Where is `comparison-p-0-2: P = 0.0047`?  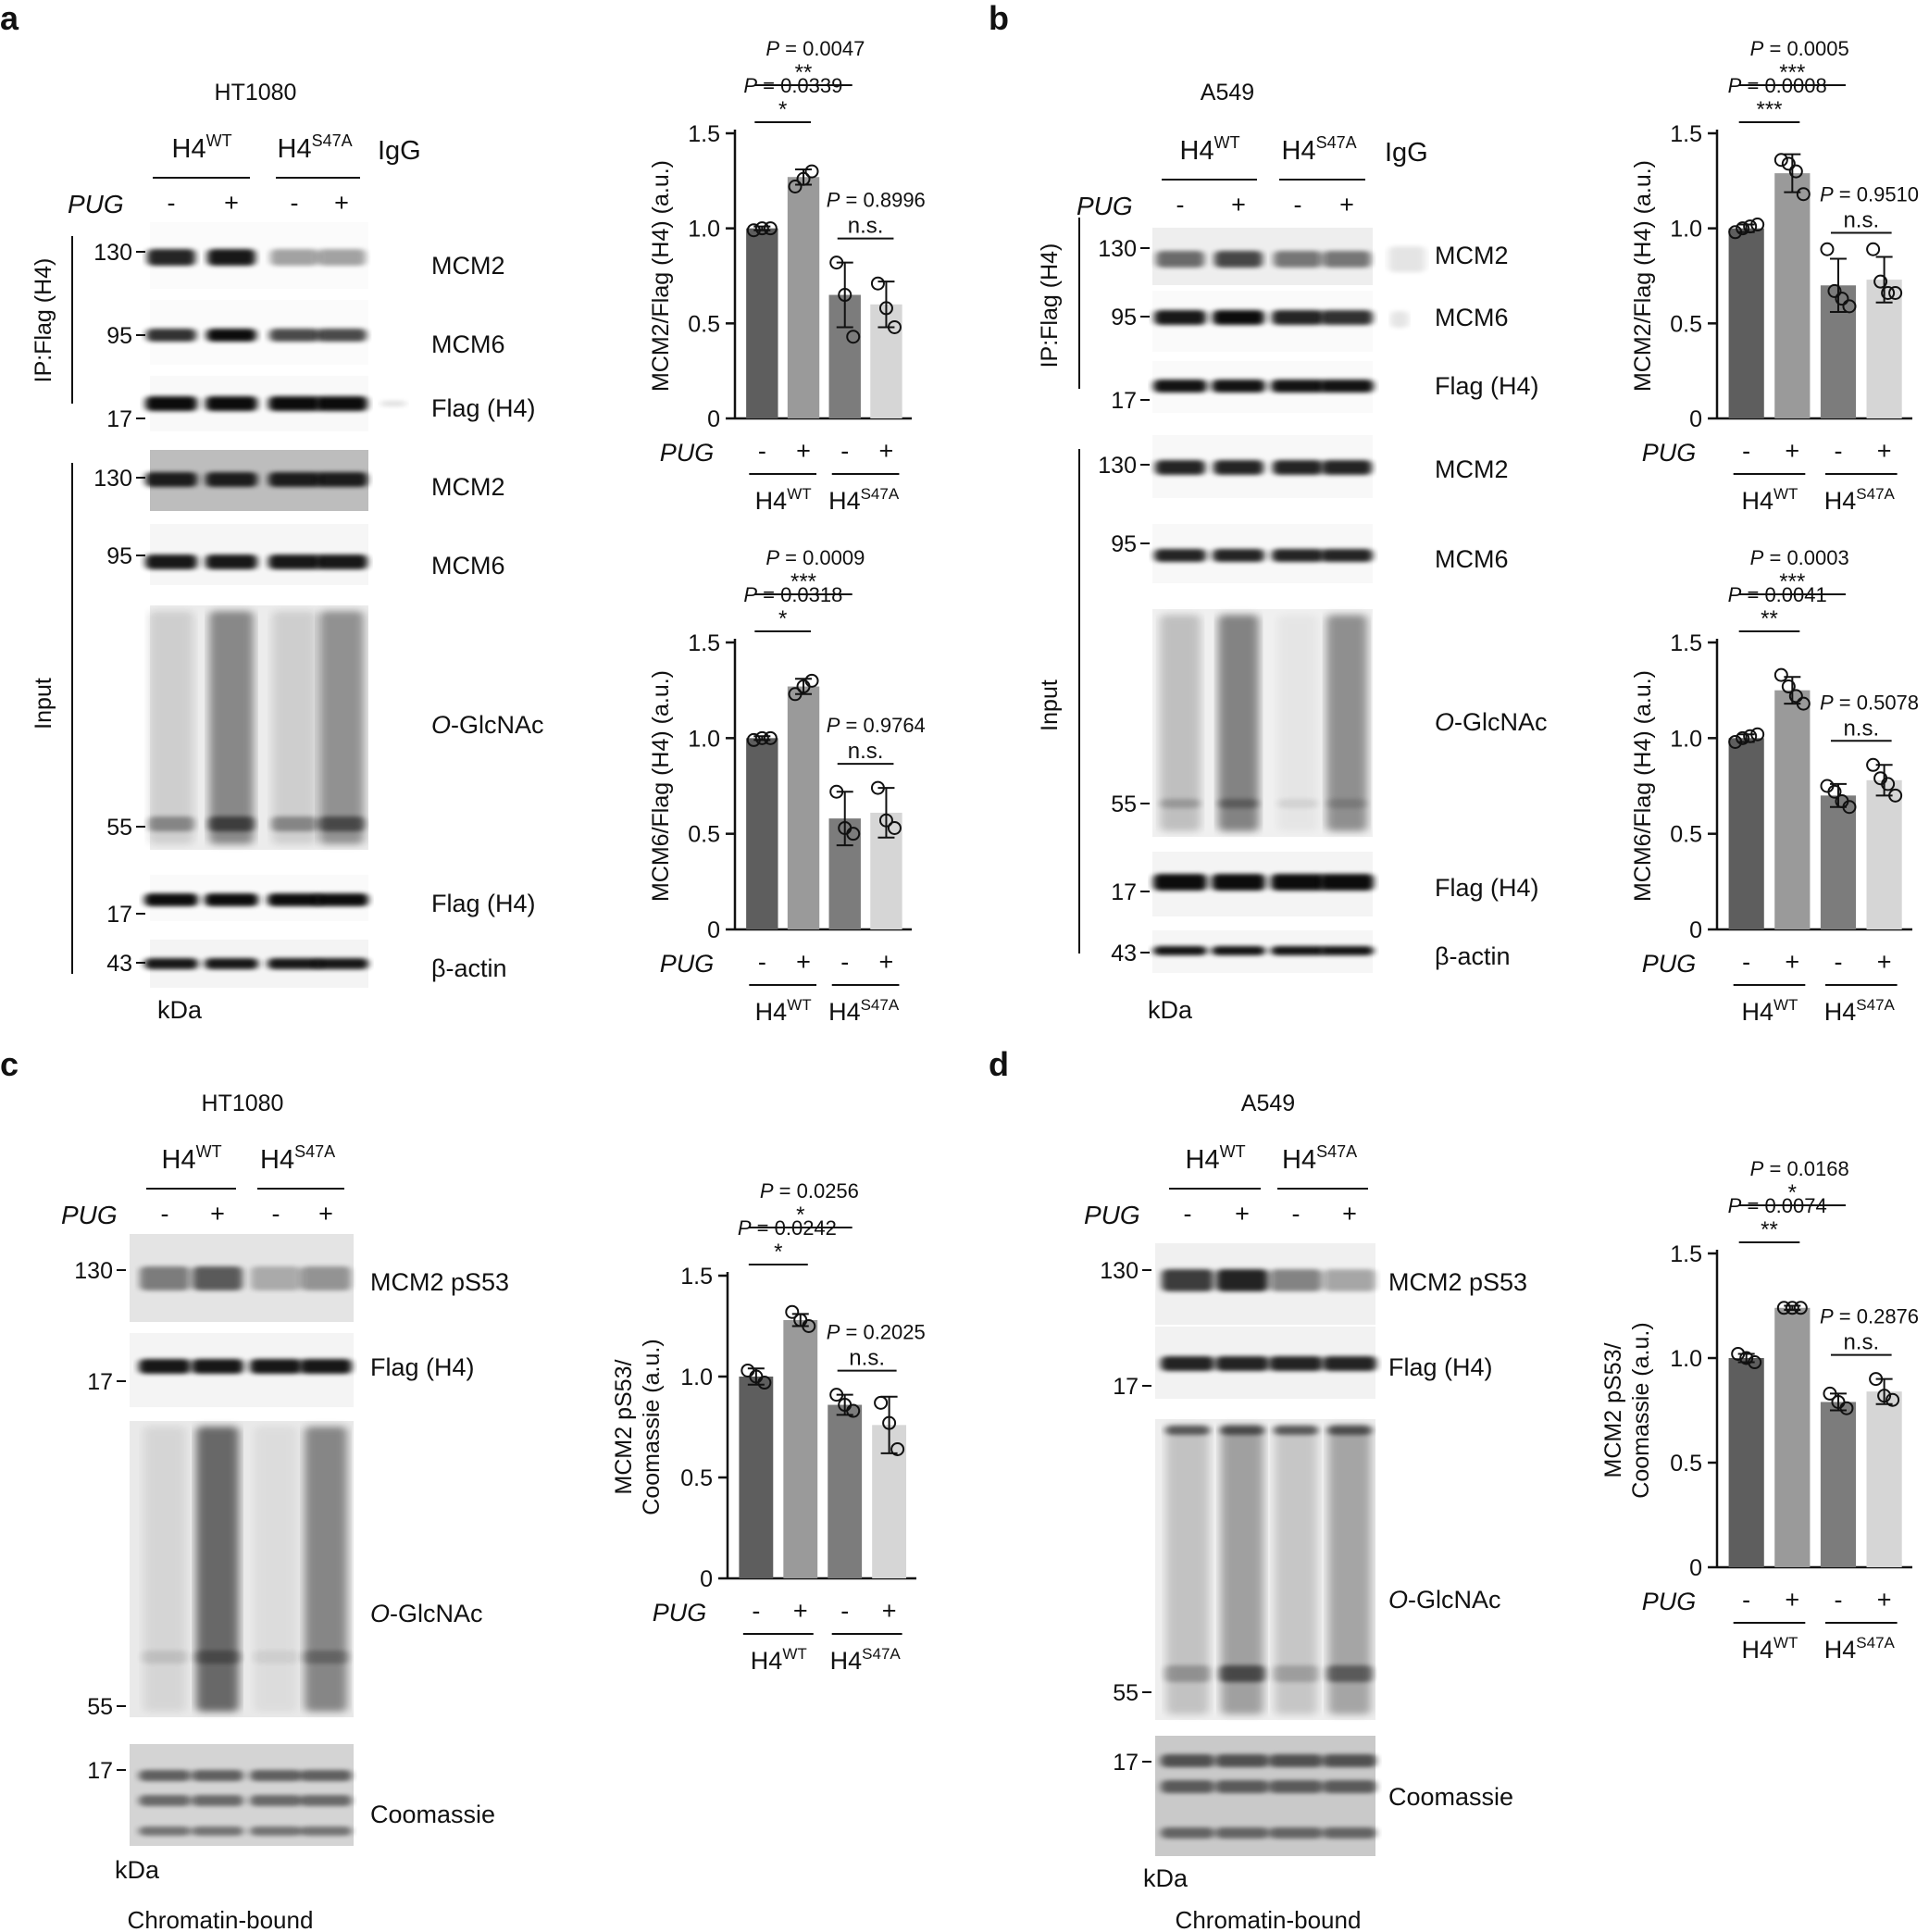 comparison-p-0-2: P = 0.0047 is located at coordinates (815, 48).